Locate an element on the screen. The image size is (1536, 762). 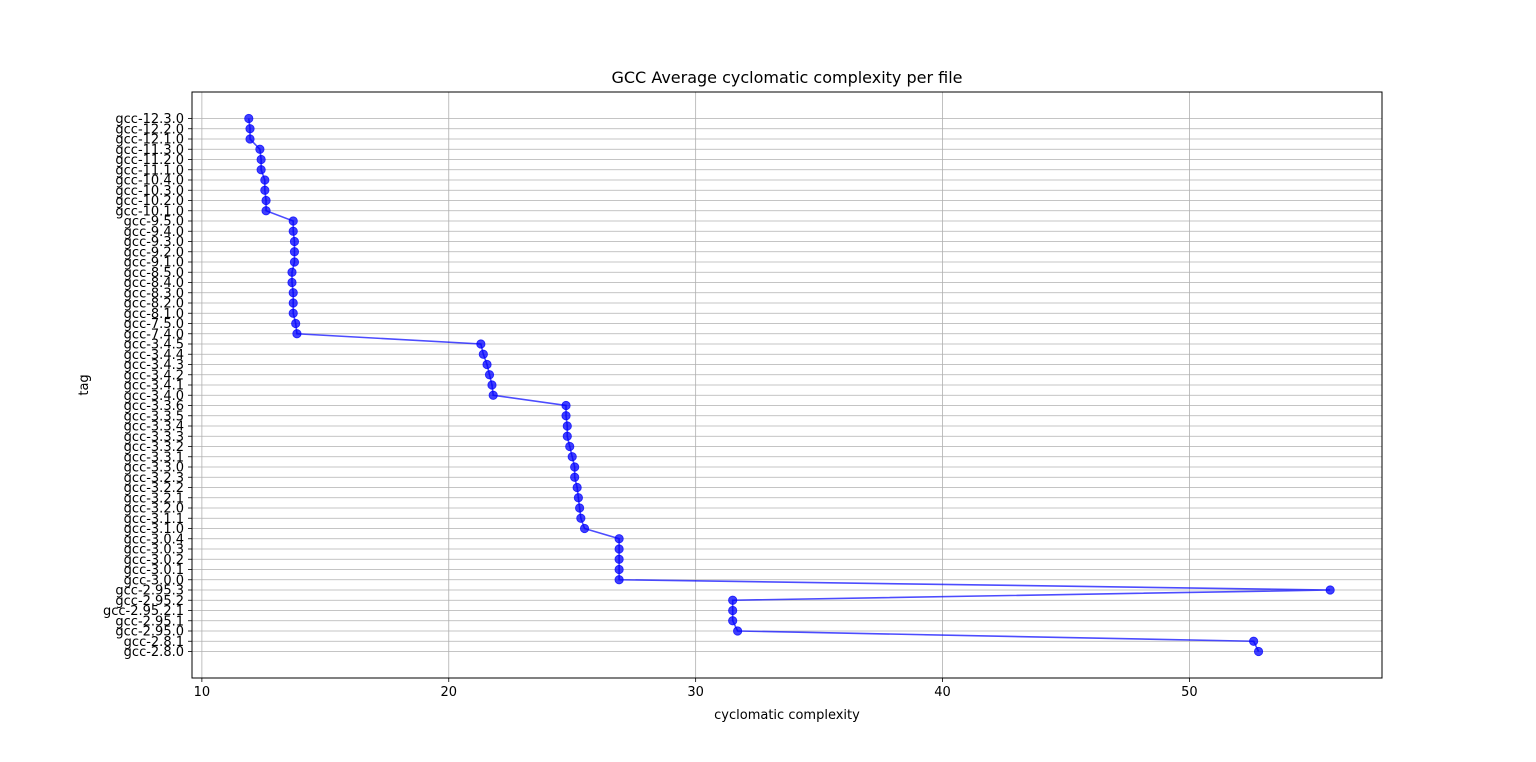
y-tick-label: gcc-9.3.0 is located at coordinates (154, 242).